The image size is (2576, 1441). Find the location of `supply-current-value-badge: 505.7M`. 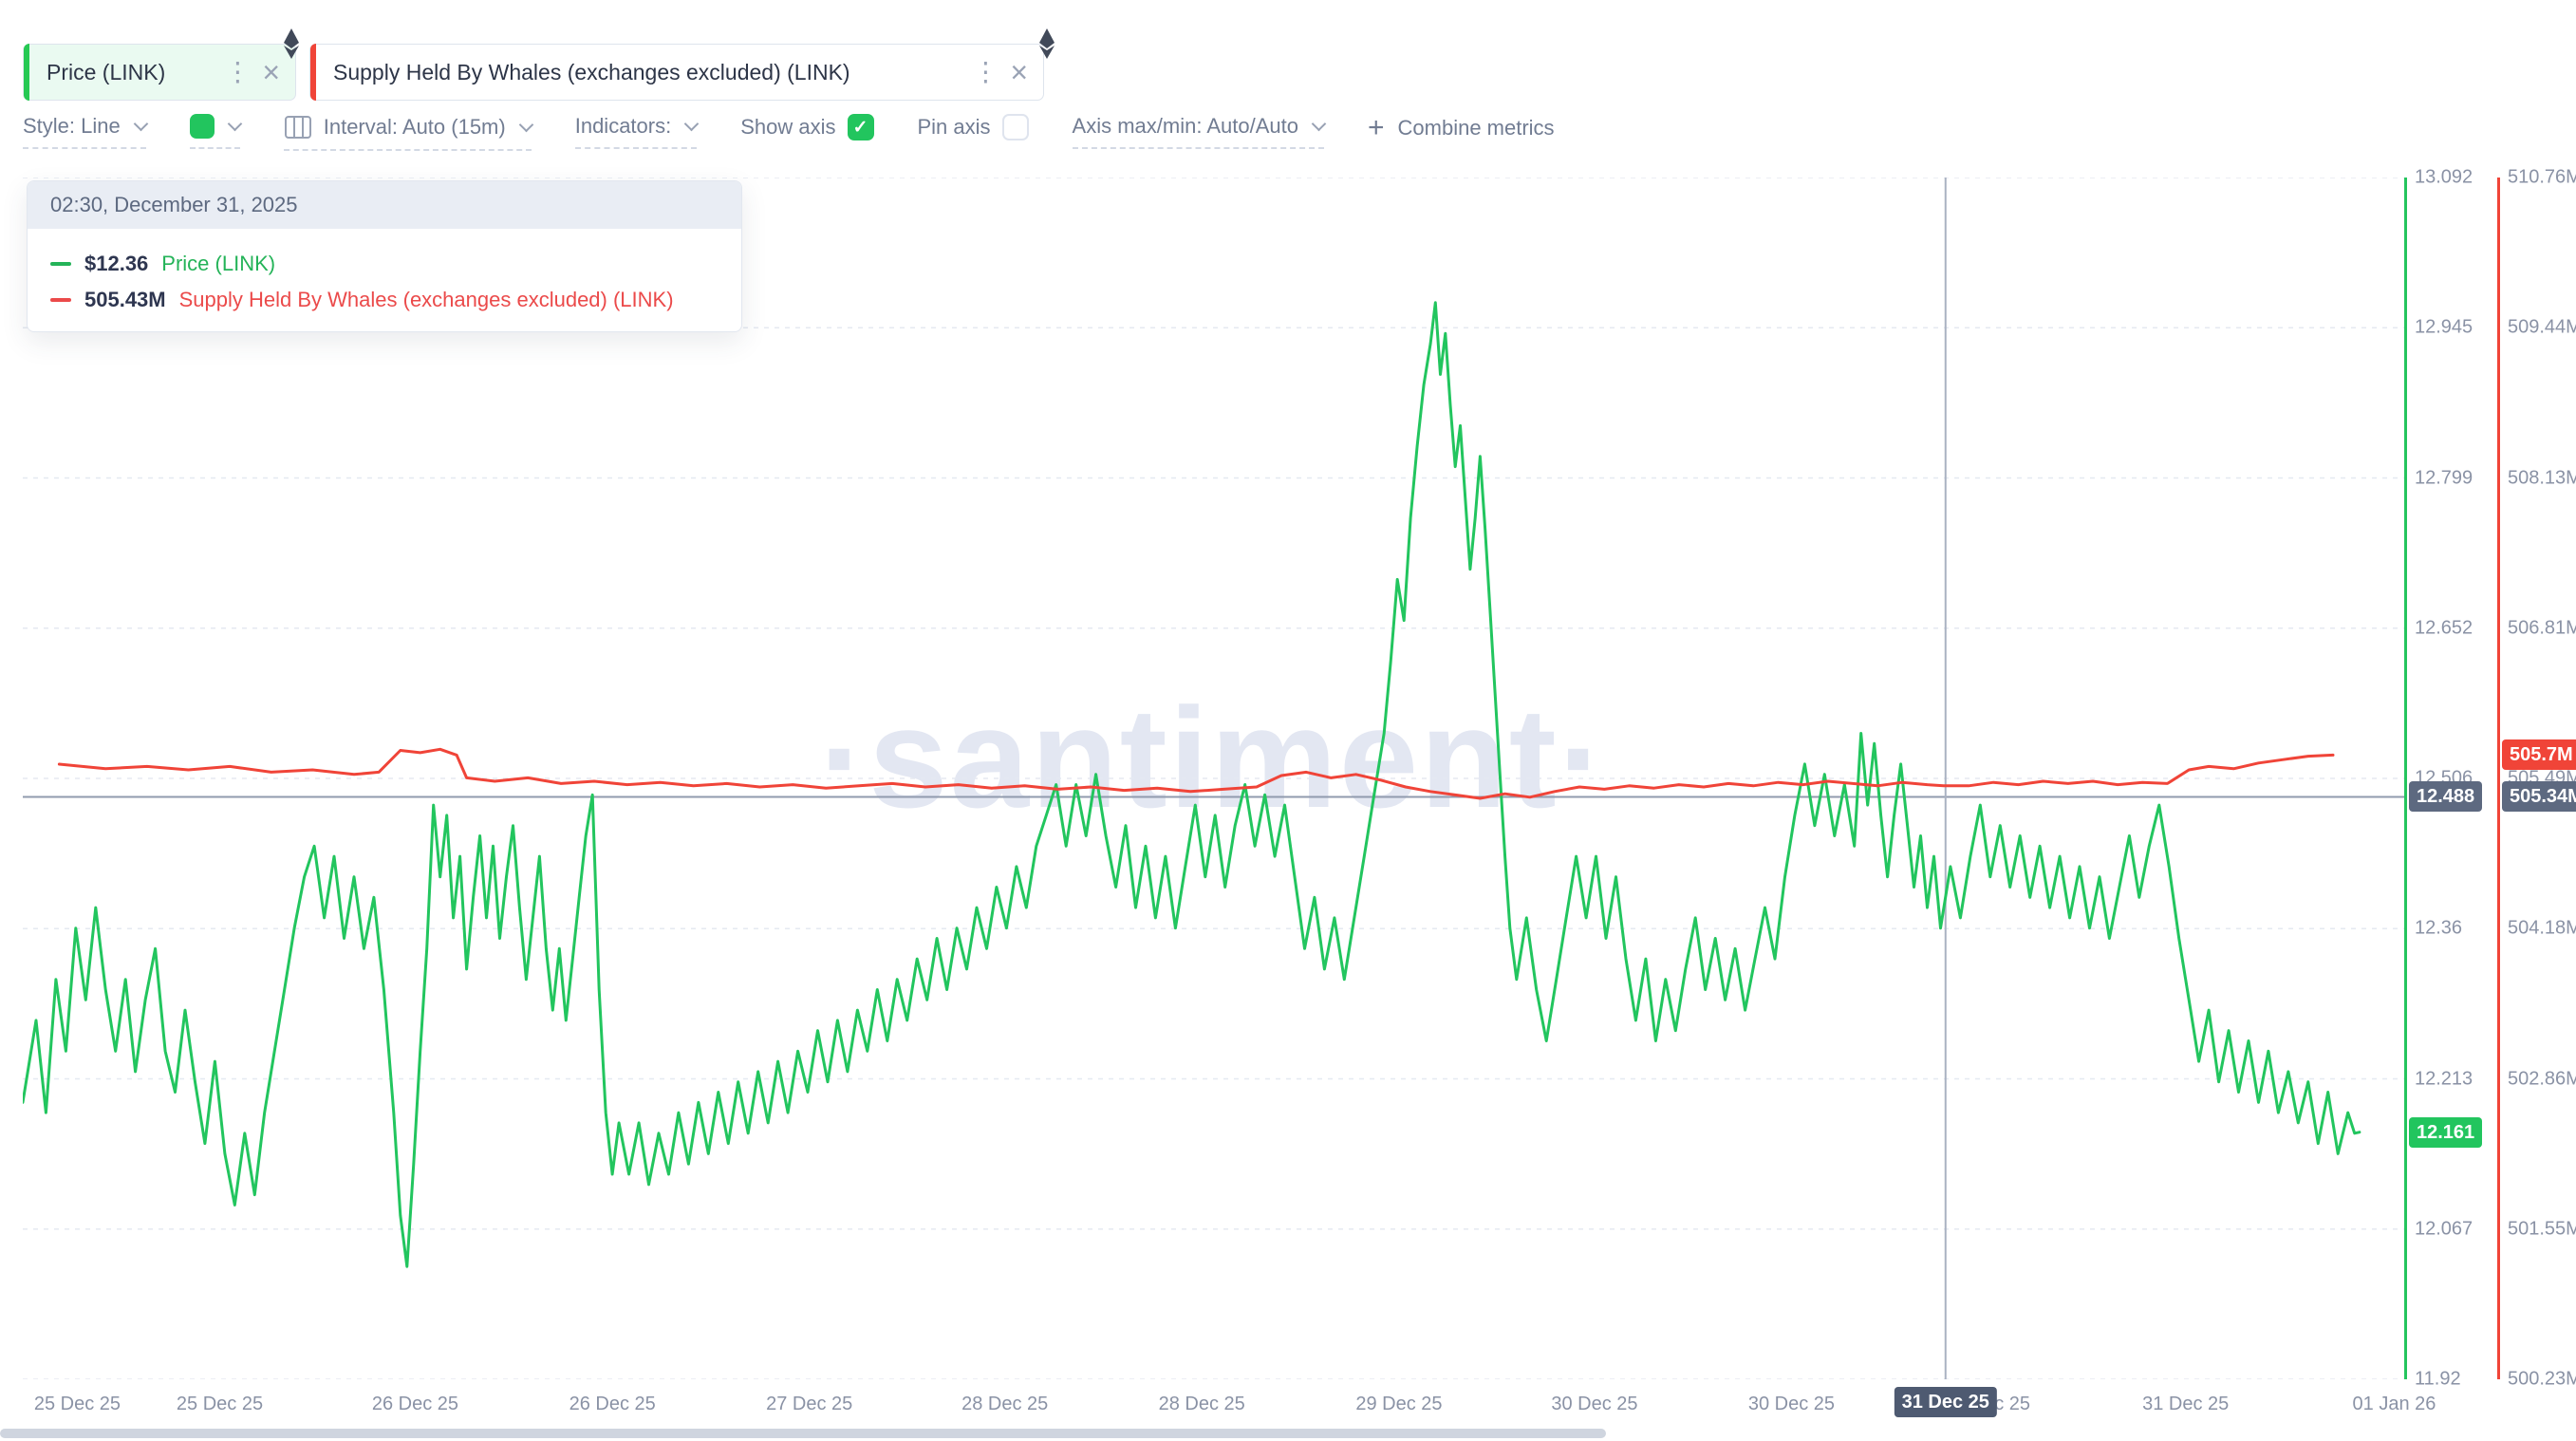

supply-current-value-badge: 505.7M is located at coordinates (2539, 755).